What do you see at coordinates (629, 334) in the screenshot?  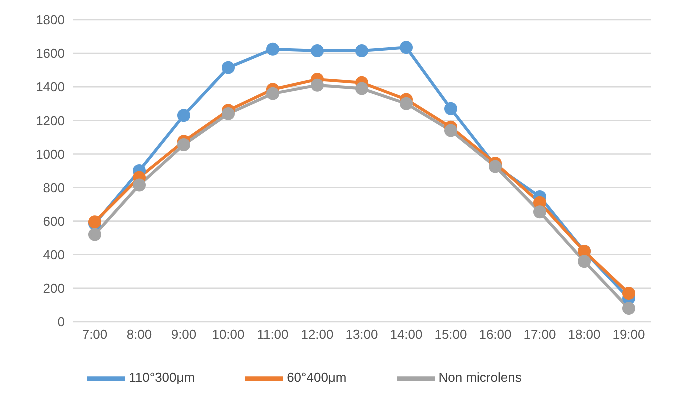 I see `x-tick-label: 19:00` at bounding box center [629, 334].